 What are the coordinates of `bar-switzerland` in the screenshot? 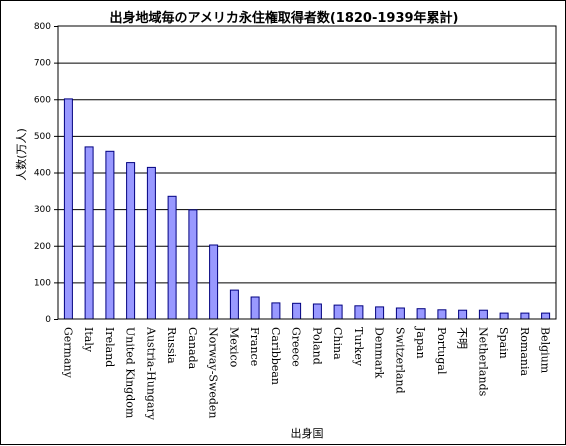 It's located at (400, 313).